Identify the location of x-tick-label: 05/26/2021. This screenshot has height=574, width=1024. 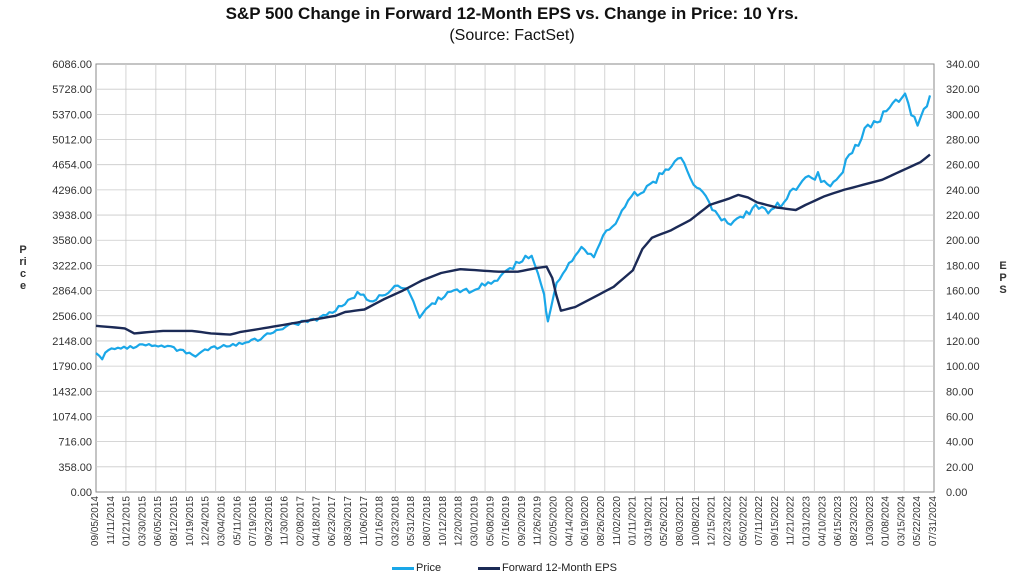
(664, 521).